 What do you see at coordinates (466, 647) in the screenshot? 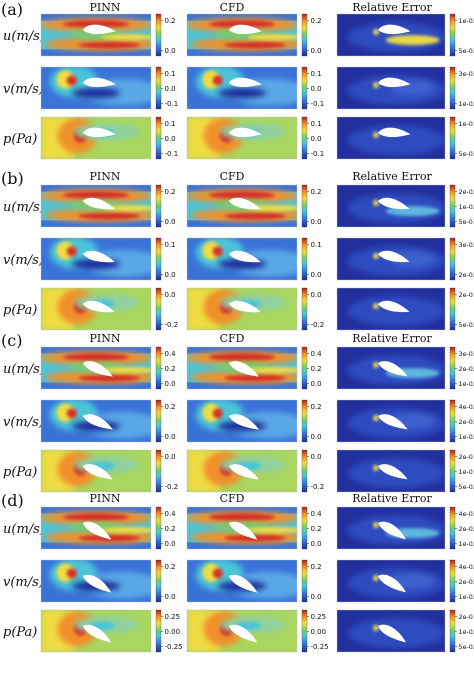
I see `colorbar-tick-label: 5e-02` at bounding box center [466, 647].